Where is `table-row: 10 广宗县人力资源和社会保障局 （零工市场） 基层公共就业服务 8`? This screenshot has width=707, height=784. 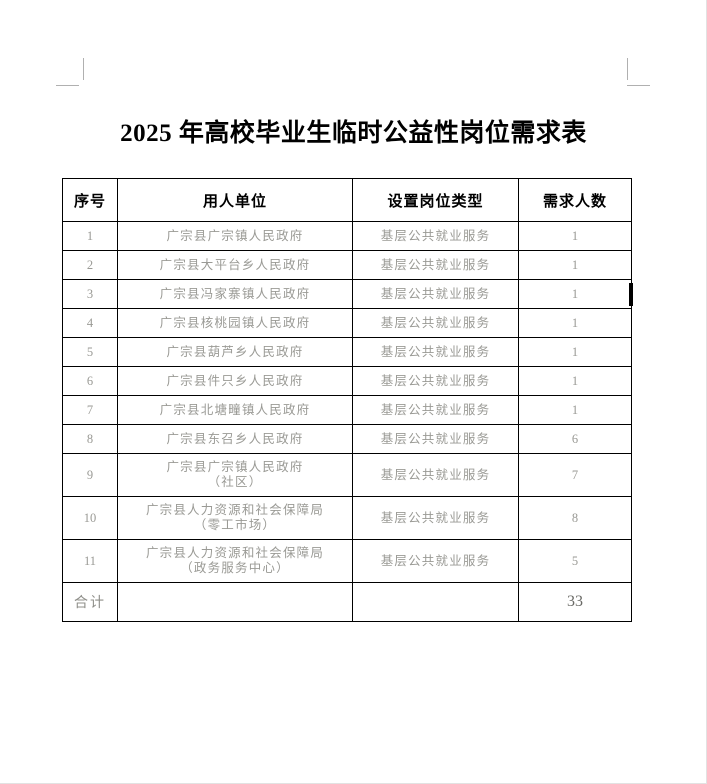
table-row: 10 广宗县人力资源和社会保障局 （零工市场） 基层公共就业服务 8 is located at coordinates (347, 518).